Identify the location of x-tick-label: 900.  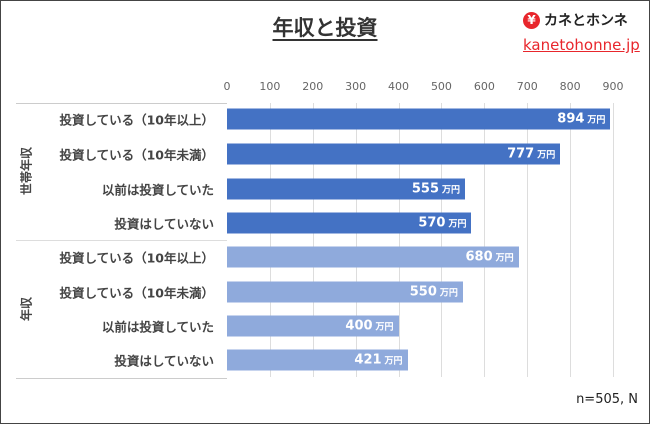
(613, 86).